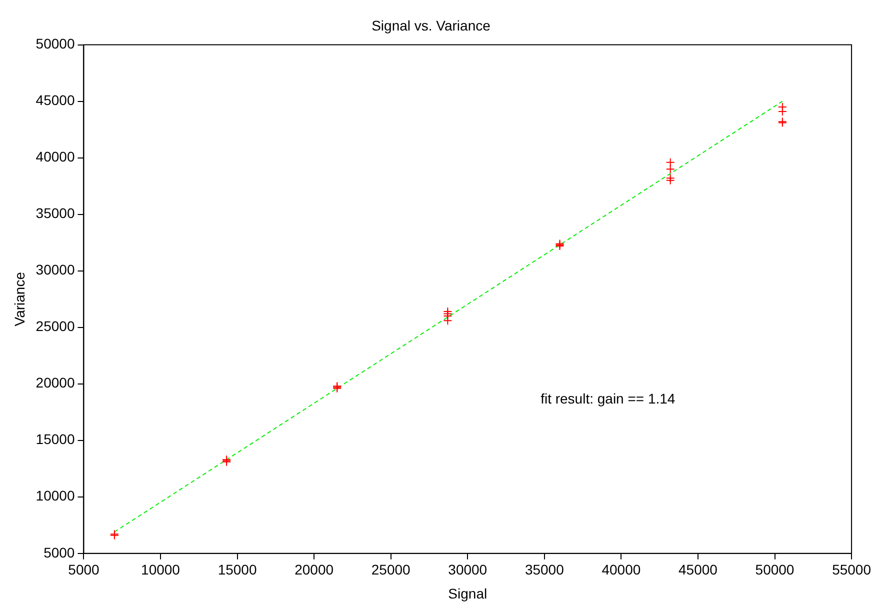 This screenshot has height=615, width=882. I want to click on y-axis-title: Variance, so click(19, 299).